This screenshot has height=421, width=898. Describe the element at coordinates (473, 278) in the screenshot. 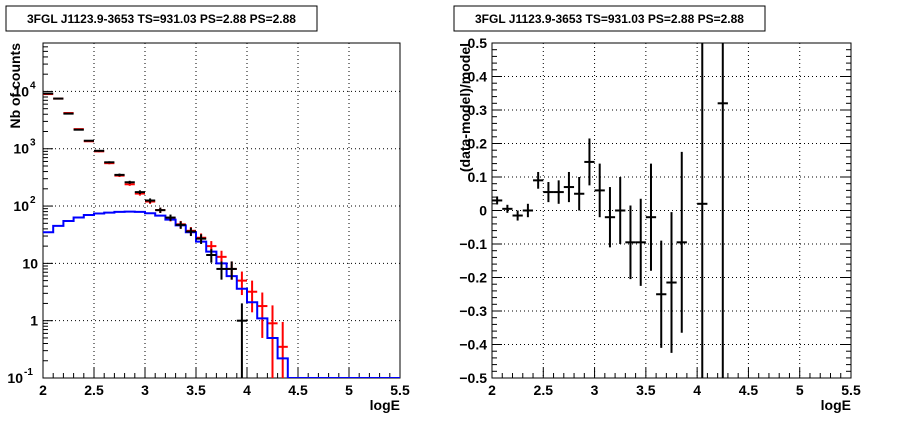

I see `y-tick-label: −0.2` at that location.